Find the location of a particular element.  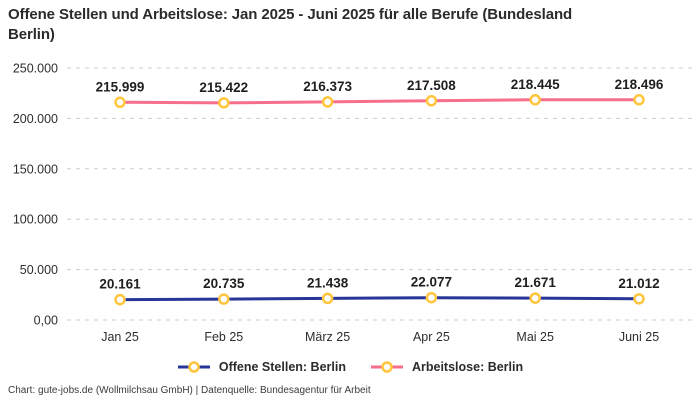

y-axis-tick-label: 100.000 is located at coordinates (35, 220).